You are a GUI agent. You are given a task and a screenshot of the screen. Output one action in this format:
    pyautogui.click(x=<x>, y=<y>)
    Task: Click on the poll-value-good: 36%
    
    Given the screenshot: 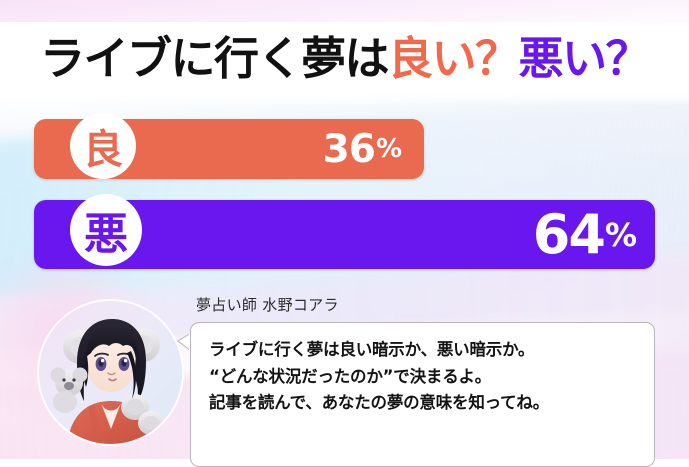 What is the action you would take?
    pyautogui.click(x=229, y=149)
    